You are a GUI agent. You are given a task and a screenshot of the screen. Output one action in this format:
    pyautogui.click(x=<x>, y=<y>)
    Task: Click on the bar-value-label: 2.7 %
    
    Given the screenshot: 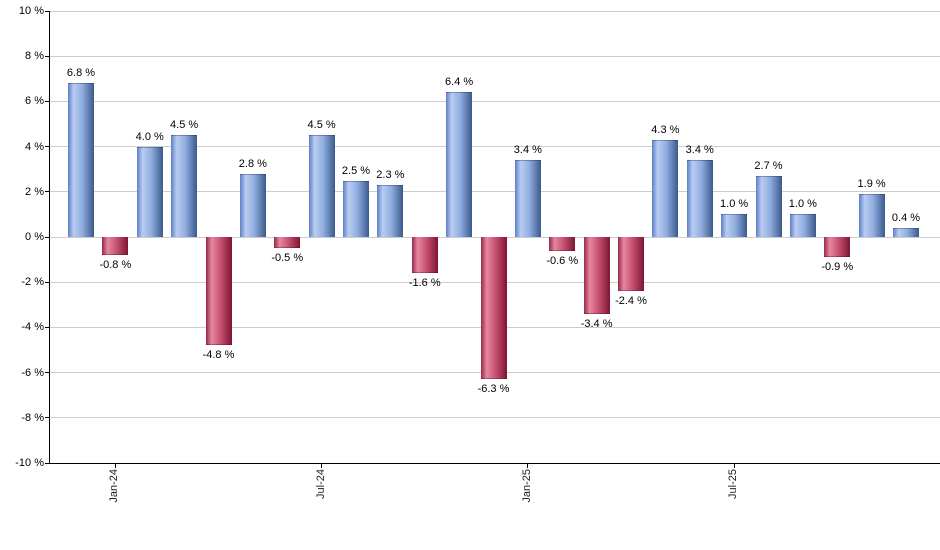 What is the action you would take?
    pyautogui.click(x=768, y=165)
    